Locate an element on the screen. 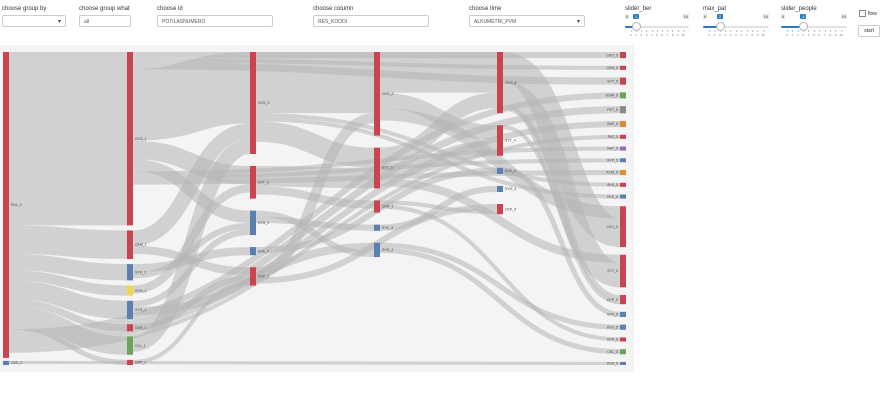  slider-people-fill is located at coordinates (792, 27).